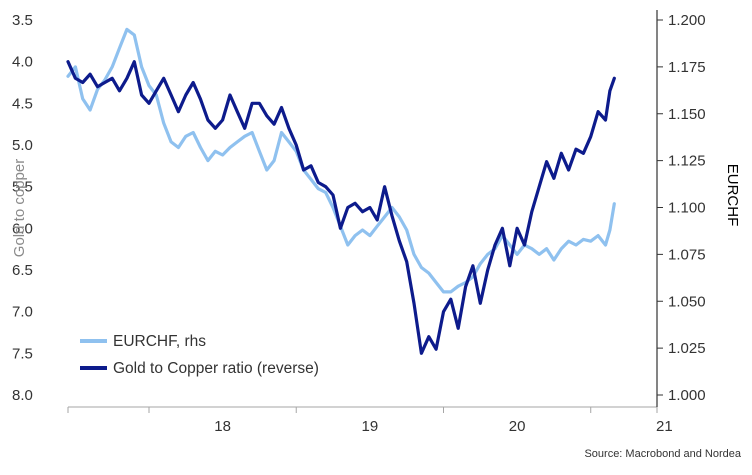 The width and height of the screenshot is (752, 475). What do you see at coordinates (687, 208) in the screenshot?
I see `right-tick-label: 1.100` at bounding box center [687, 208].